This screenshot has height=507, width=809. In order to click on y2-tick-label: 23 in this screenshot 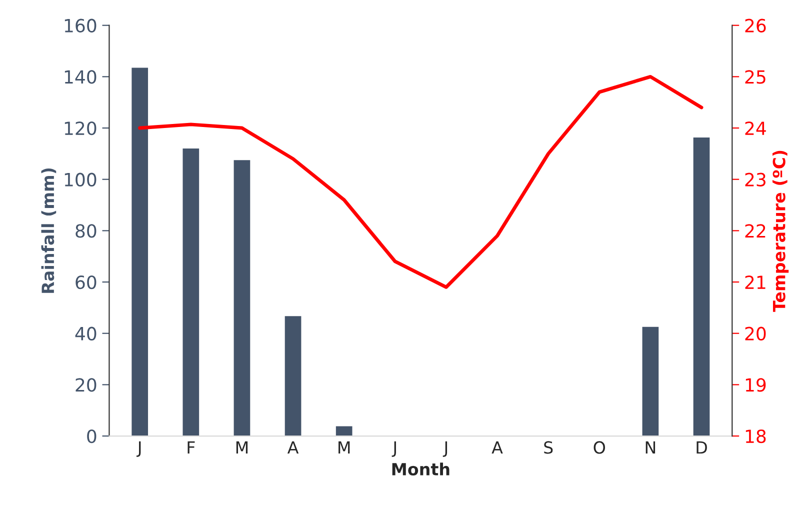, I will do `click(755, 179)`.